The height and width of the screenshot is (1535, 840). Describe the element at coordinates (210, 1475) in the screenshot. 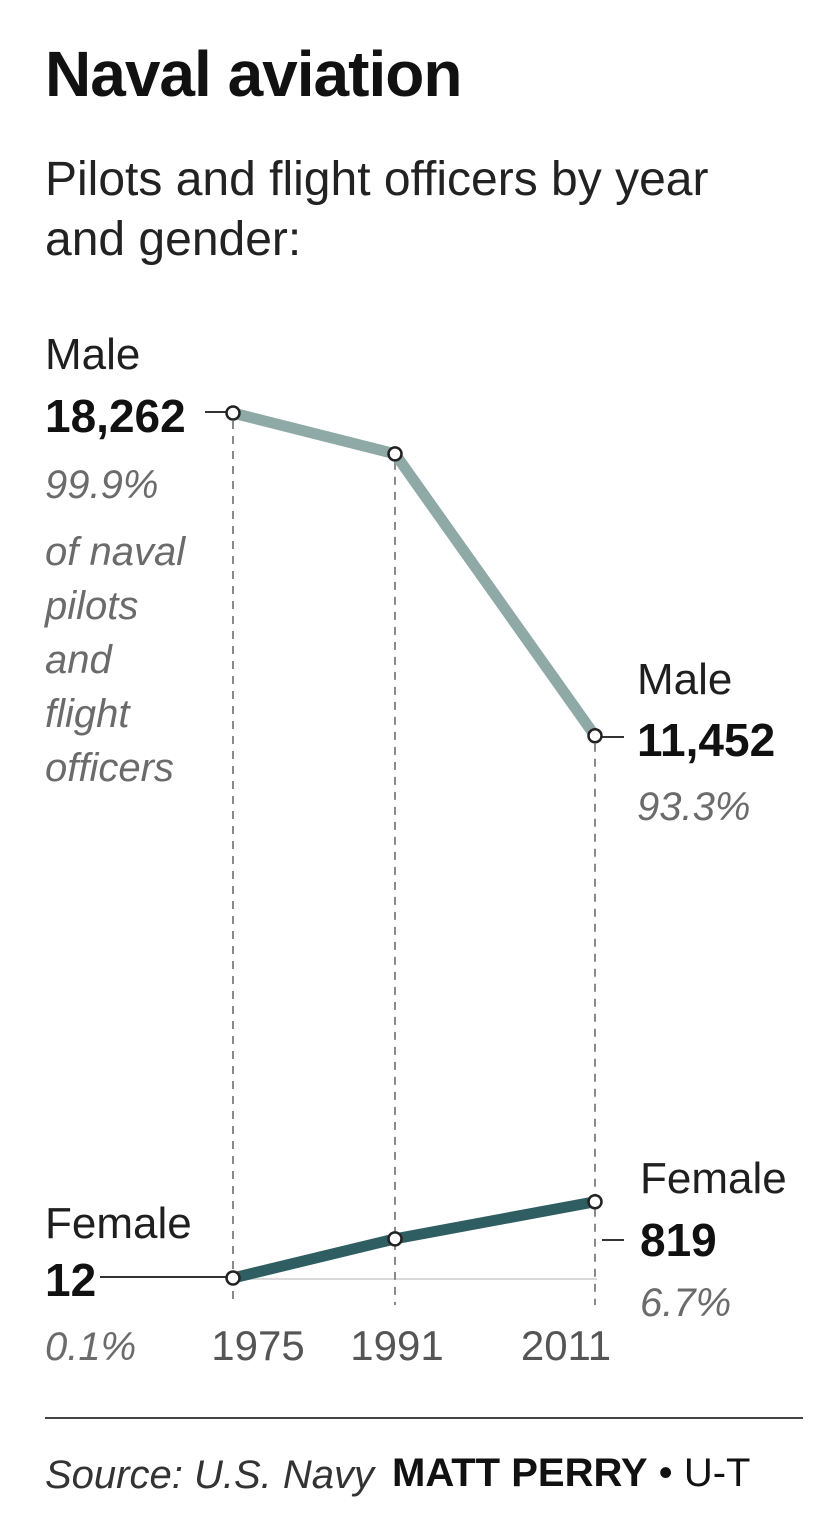

I see `source-credit: Source: U.S. Navy` at that location.